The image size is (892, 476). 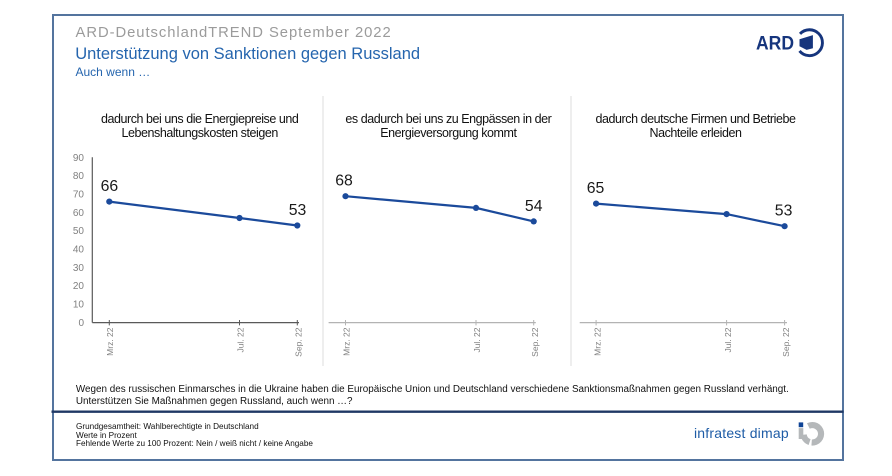 I want to click on svg-text: 60, so click(x=79, y=213).